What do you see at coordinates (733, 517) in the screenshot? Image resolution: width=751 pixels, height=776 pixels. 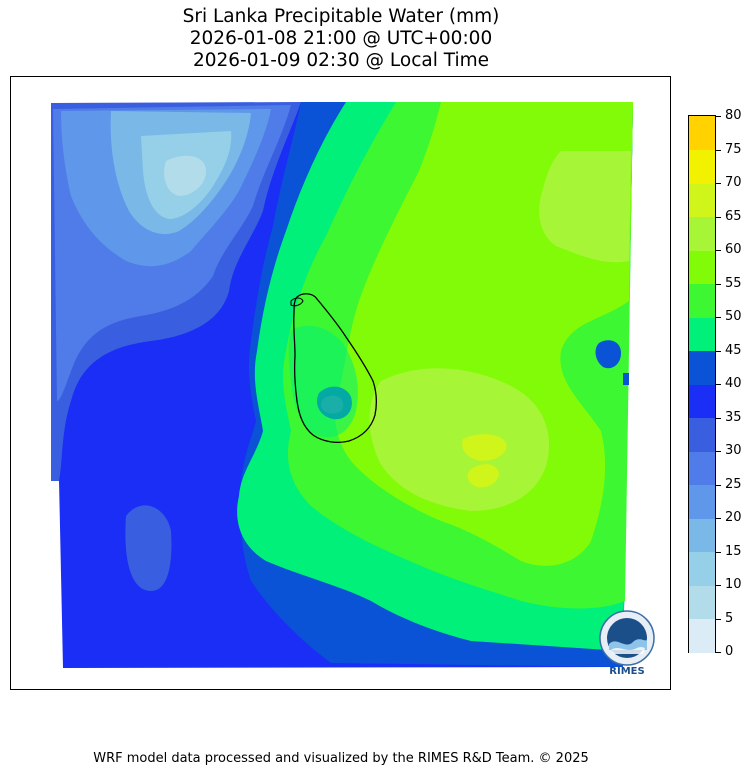 I see `colorbar-tick-label: 20` at bounding box center [733, 517].